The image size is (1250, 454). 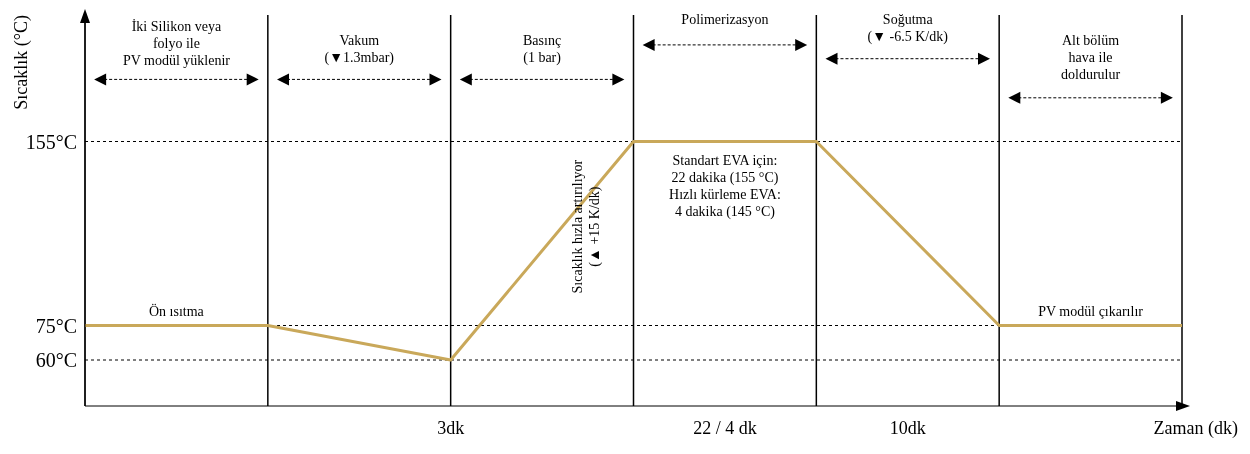 What do you see at coordinates (1195, 428) in the screenshot?
I see `x-axis-title: Zaman (dk)` at bounding box center [1195, 428].